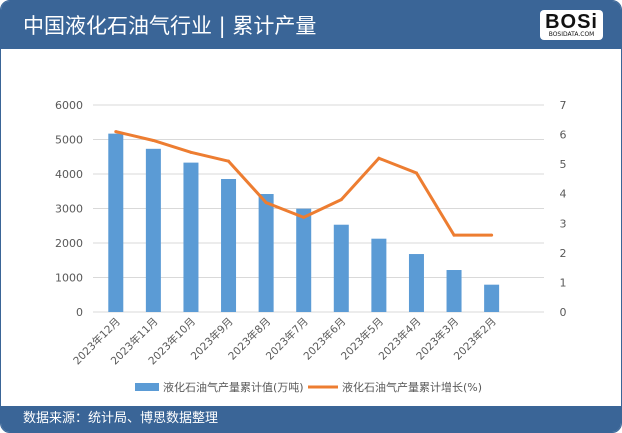  What do you see at coordinates (563, 164) in the screenshot?
I see `y2-tick-label: 5` at bounding box center [563, 164].